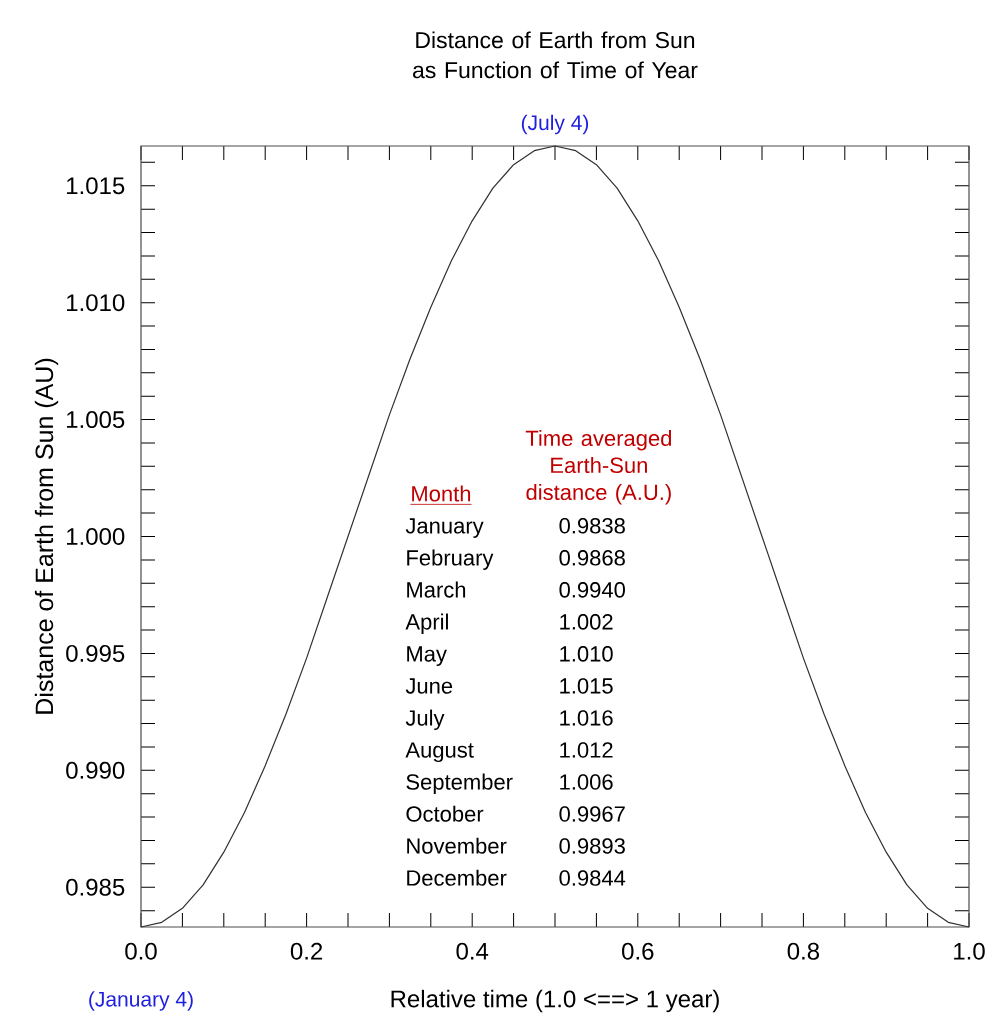  I want to click on annotation: 0.9967, so click(592, 814).